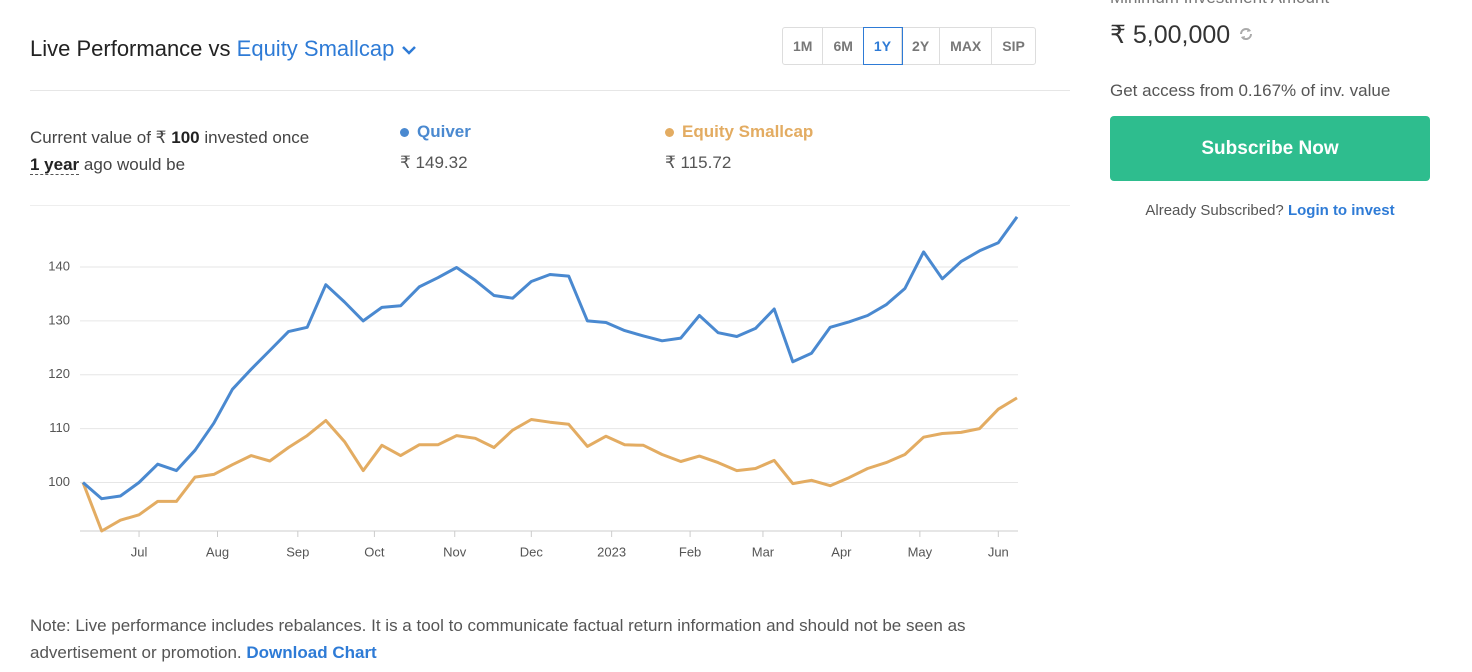 The width and height of the screenshot is (1472, 672). I want to click on period-button: 1Y, so click(883, 46).